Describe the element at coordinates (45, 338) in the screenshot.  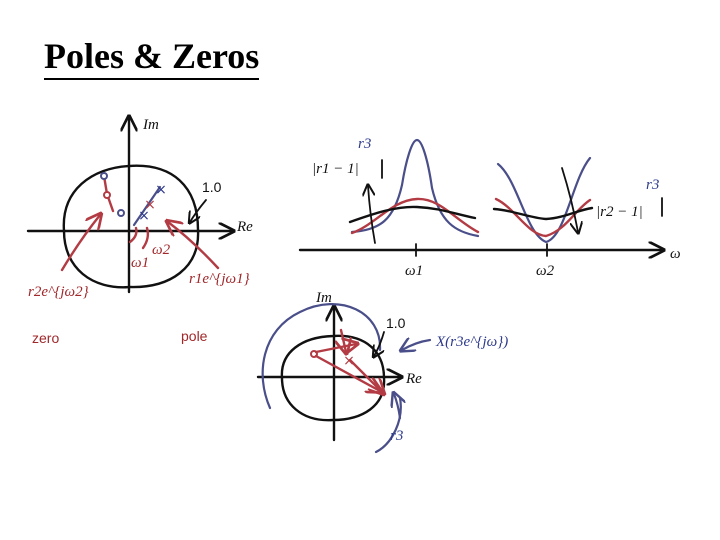
I see `zero-caption: zero` at that location.